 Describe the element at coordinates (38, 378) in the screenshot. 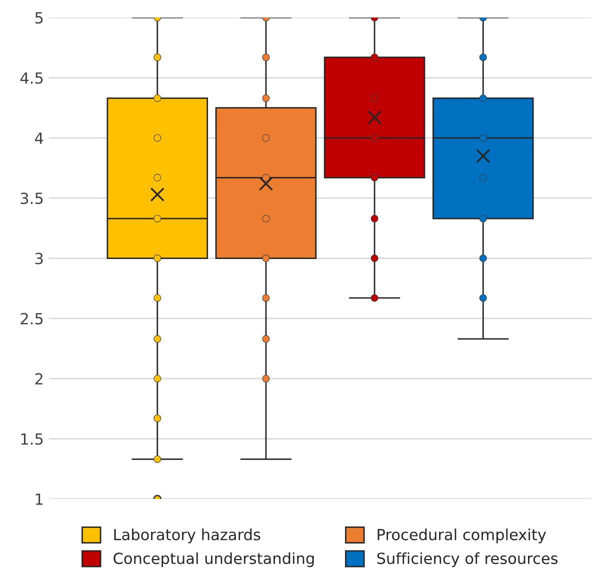

I see `y-tick-label: 2` at that location.